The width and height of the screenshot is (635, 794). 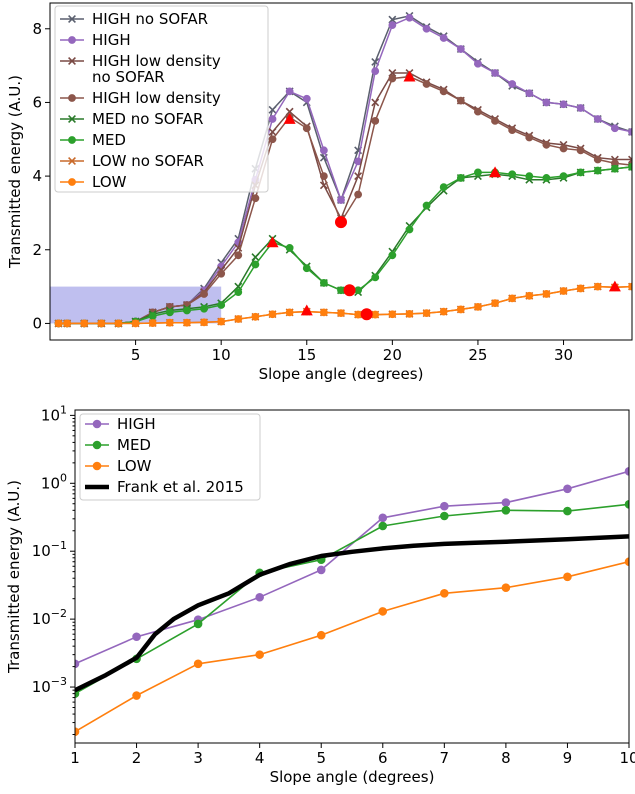 What do you see at coordinates (63, 409) in the screenshot?
I see `y-tick-exponent: 1` at bounding box center [63, 409].